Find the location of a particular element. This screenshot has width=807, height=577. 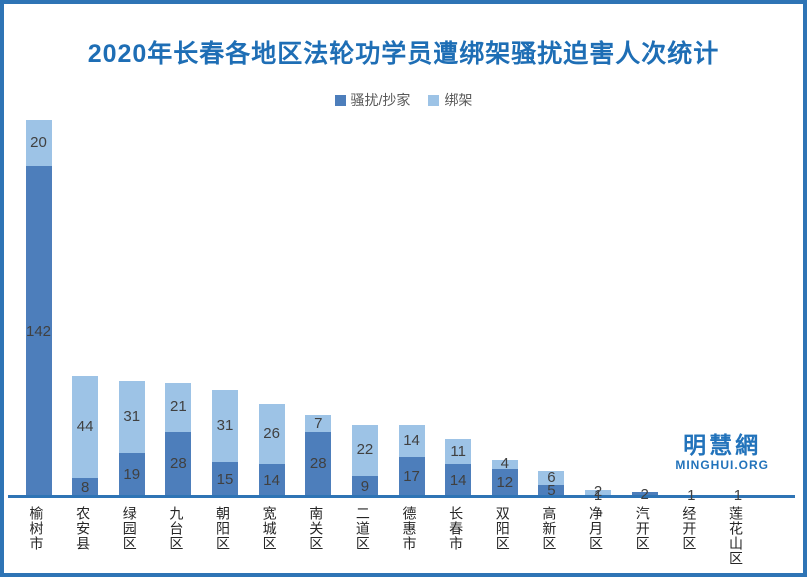

x-axis-line is located at coordinates (401, 496).